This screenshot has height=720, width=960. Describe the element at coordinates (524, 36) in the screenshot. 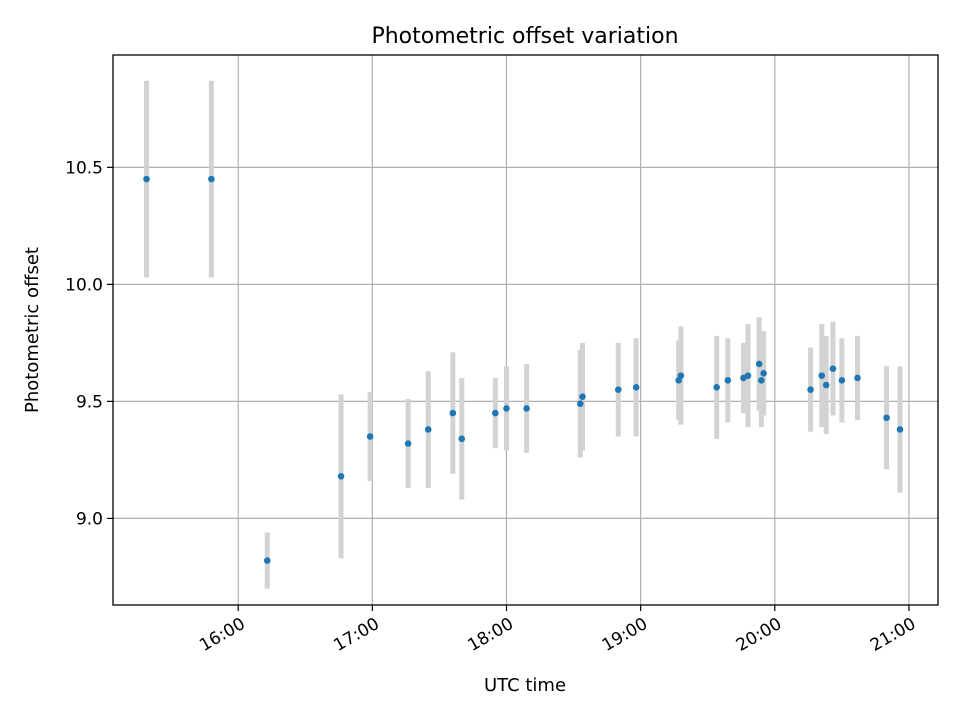

I see `chart-title: Photometric offset variation` at that location.